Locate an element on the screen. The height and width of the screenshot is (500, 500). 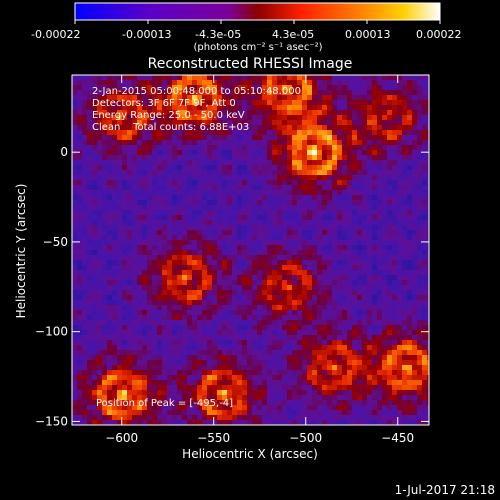
annotation-time-range: 2-Jan-2015 05:00:48.000 to 05:10:48.000 is located at coordinates (196, 91).